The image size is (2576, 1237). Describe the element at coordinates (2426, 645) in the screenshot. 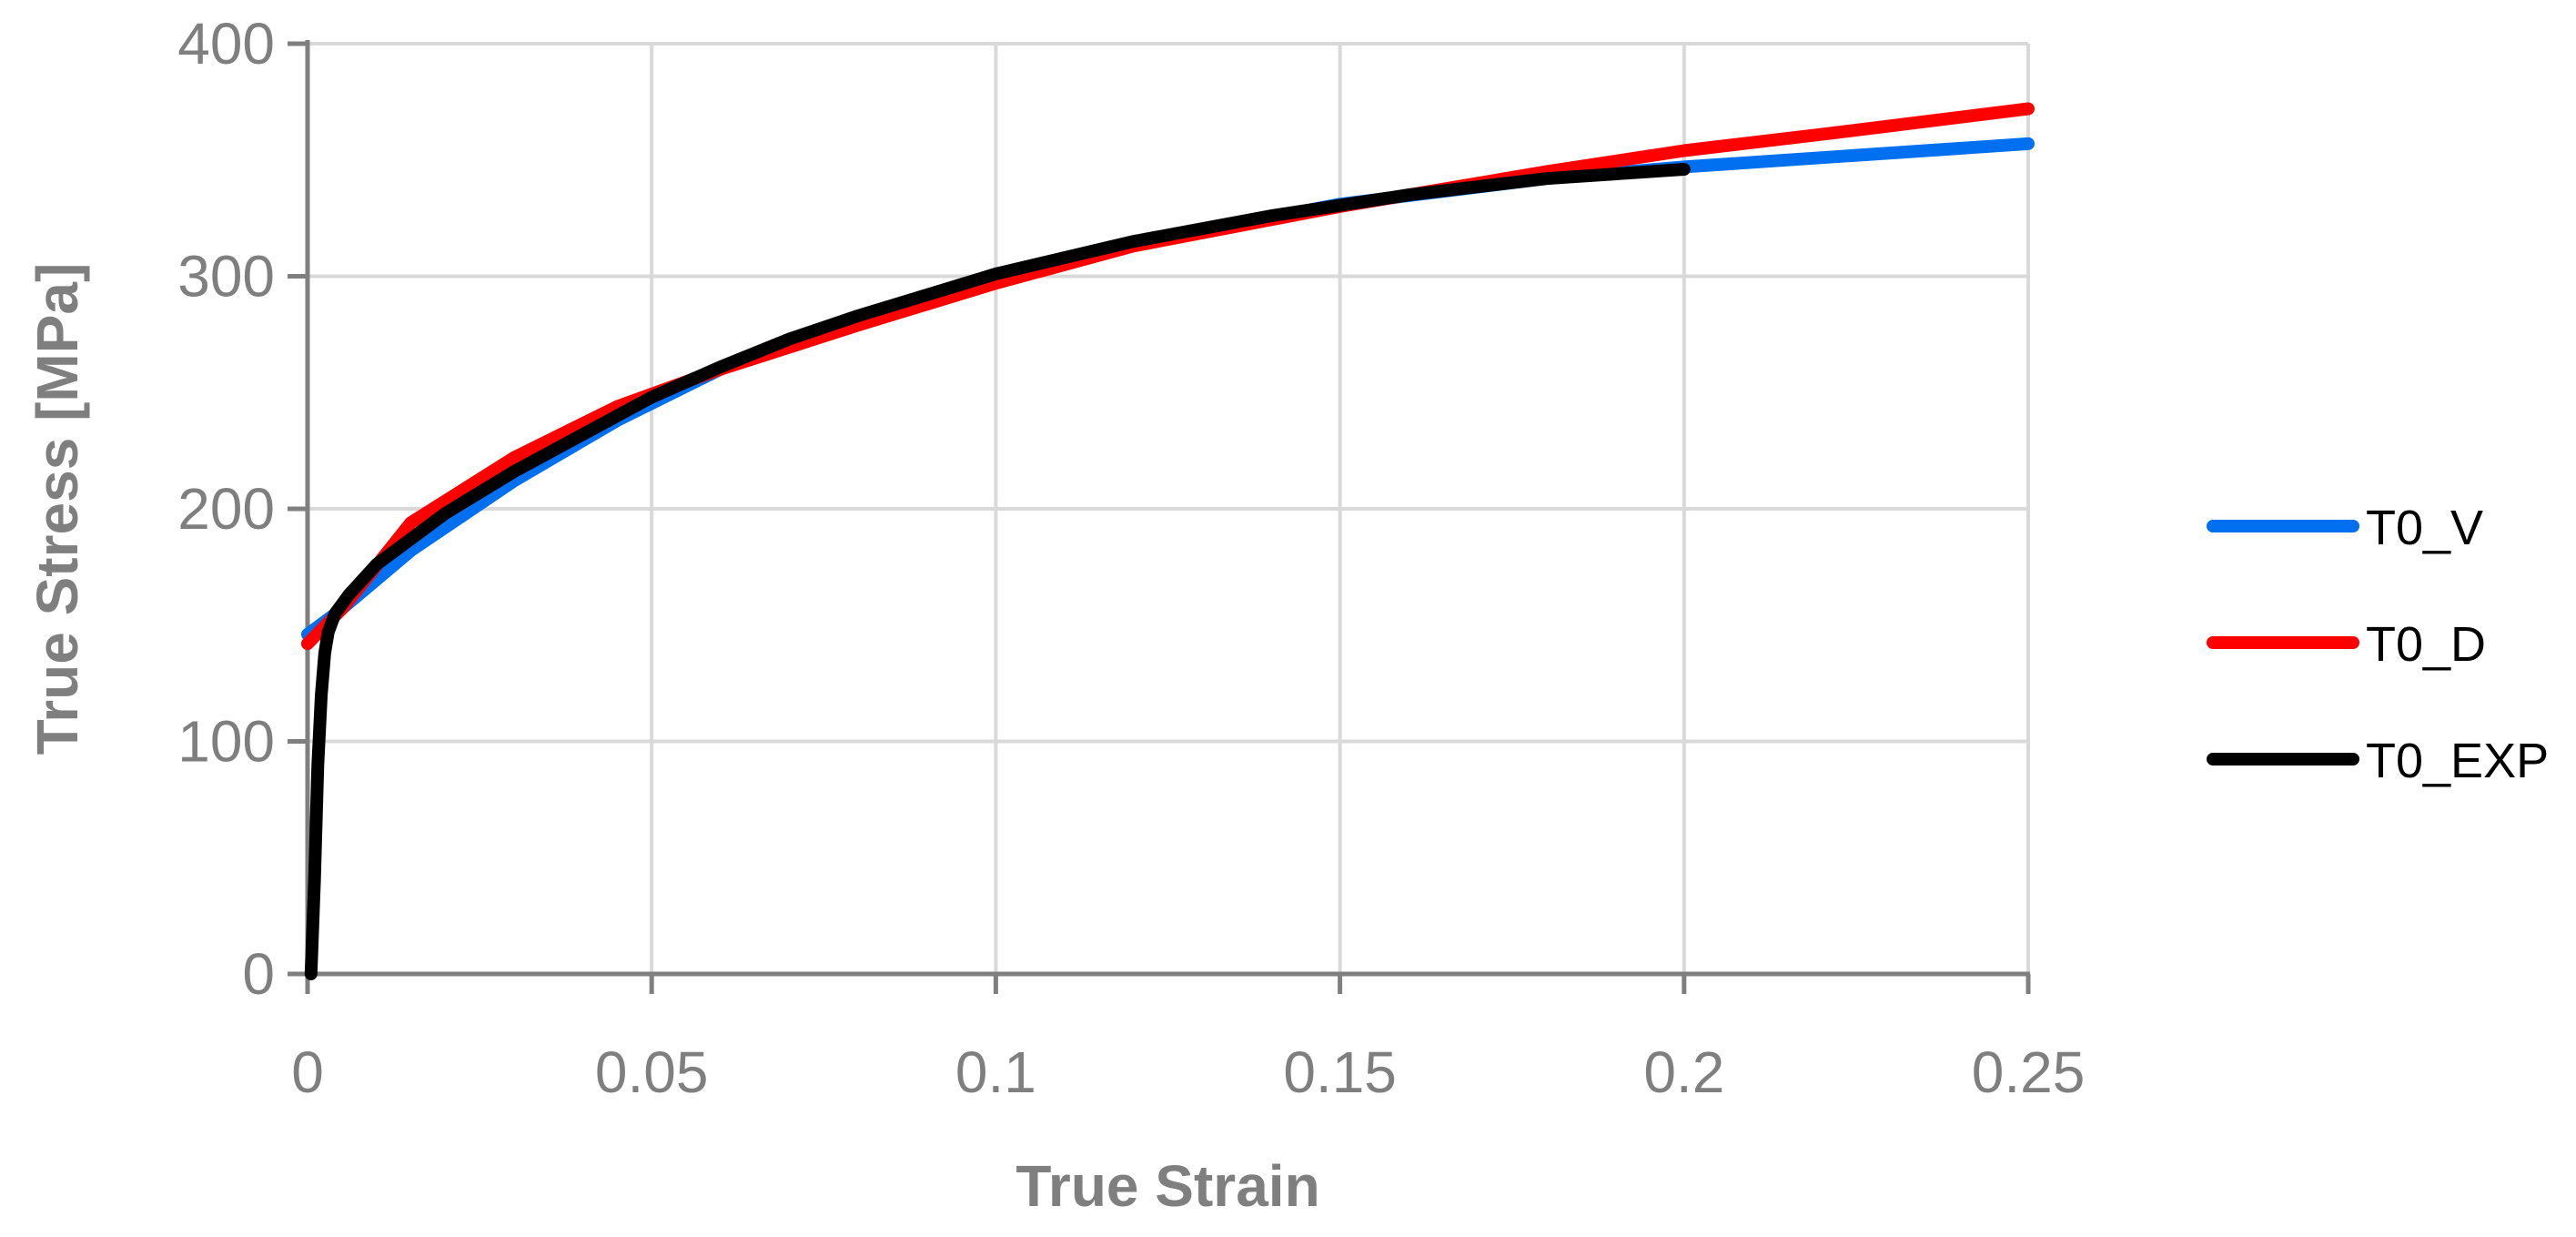

I see `legend-label-t0-d: T0_D` at that location.